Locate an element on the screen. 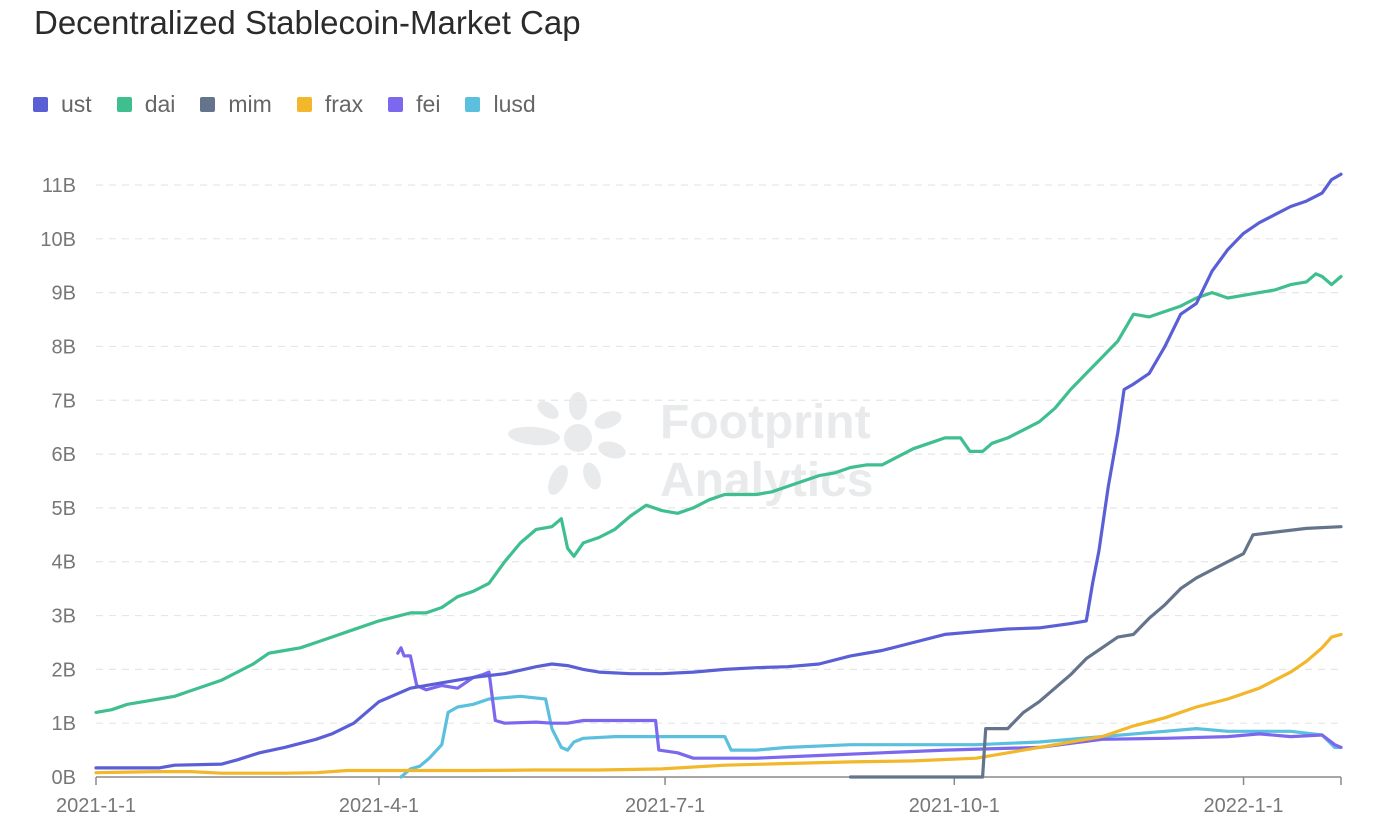 This screenshot has width=1374, height=825. legend-label-ust: ust is located at coordinates (76, 104).